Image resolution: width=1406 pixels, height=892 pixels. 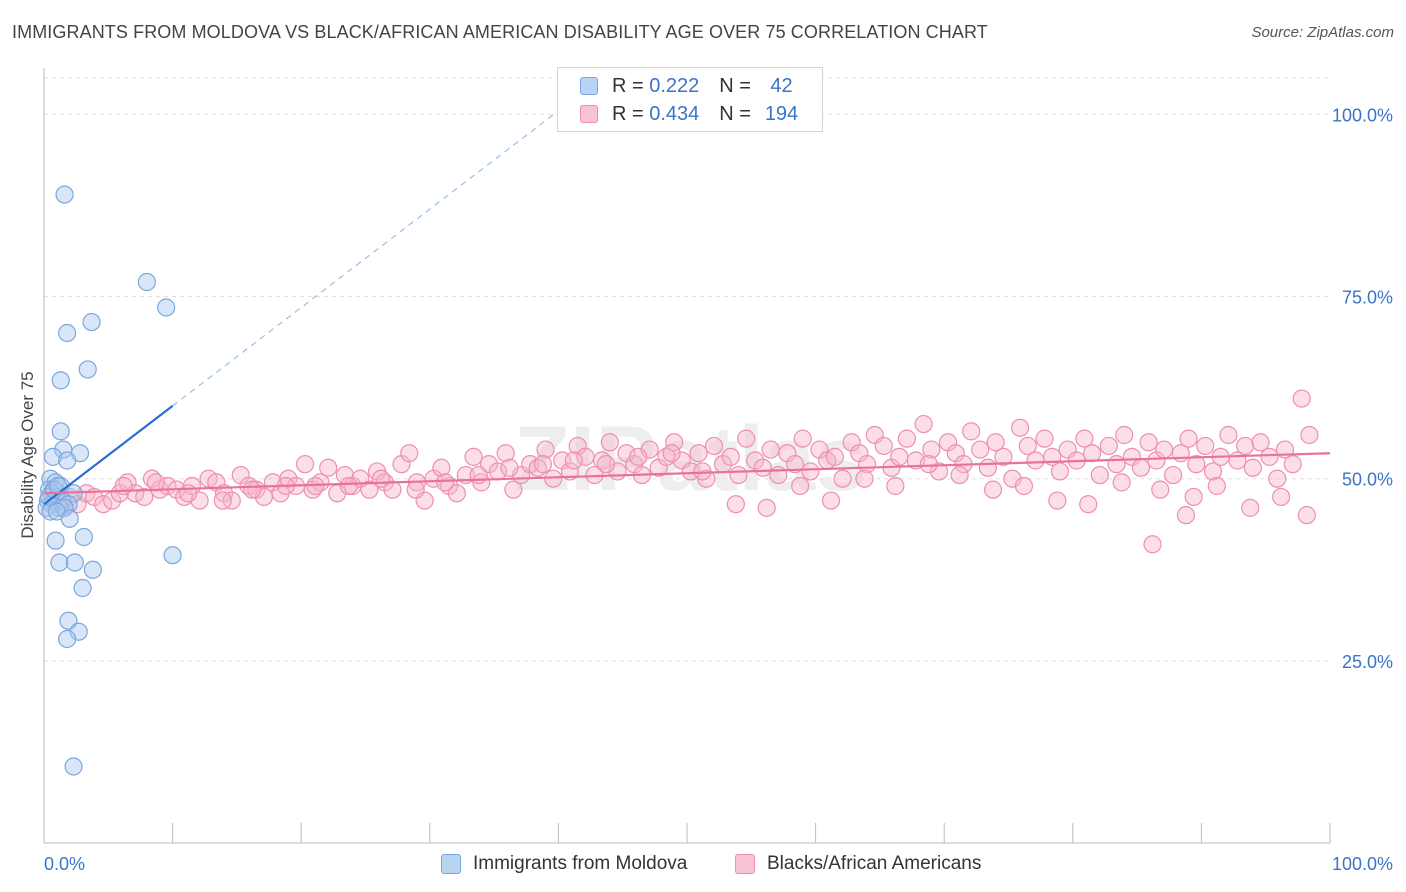 What do you see at coordinates (674, 113) in the screenshot?
I see `legend-r-value-2: 0.434` at bounding box center [674, 113].